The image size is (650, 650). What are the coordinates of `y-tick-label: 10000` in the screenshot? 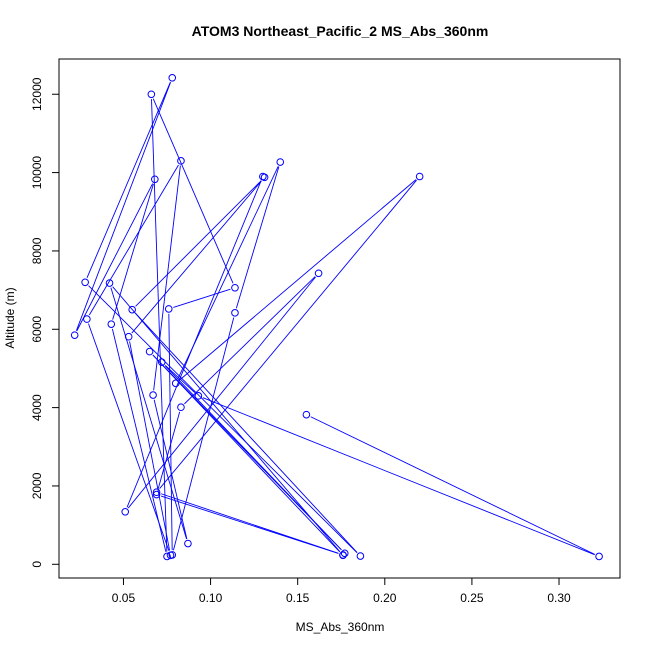 It's located at (37, 173).